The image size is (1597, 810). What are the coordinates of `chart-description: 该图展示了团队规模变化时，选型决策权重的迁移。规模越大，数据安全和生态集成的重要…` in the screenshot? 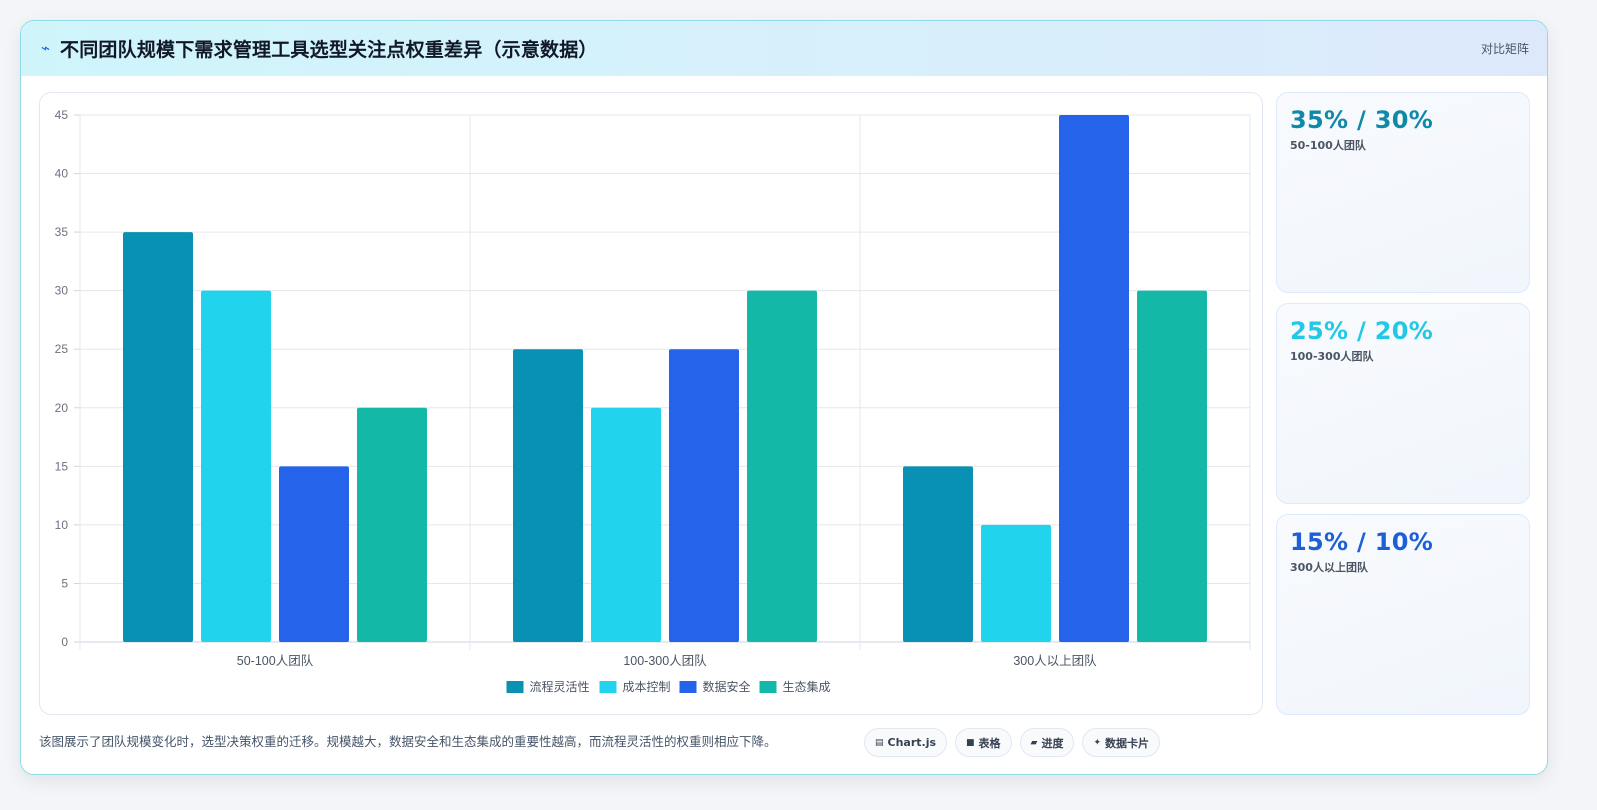 It's located at (408, 741).